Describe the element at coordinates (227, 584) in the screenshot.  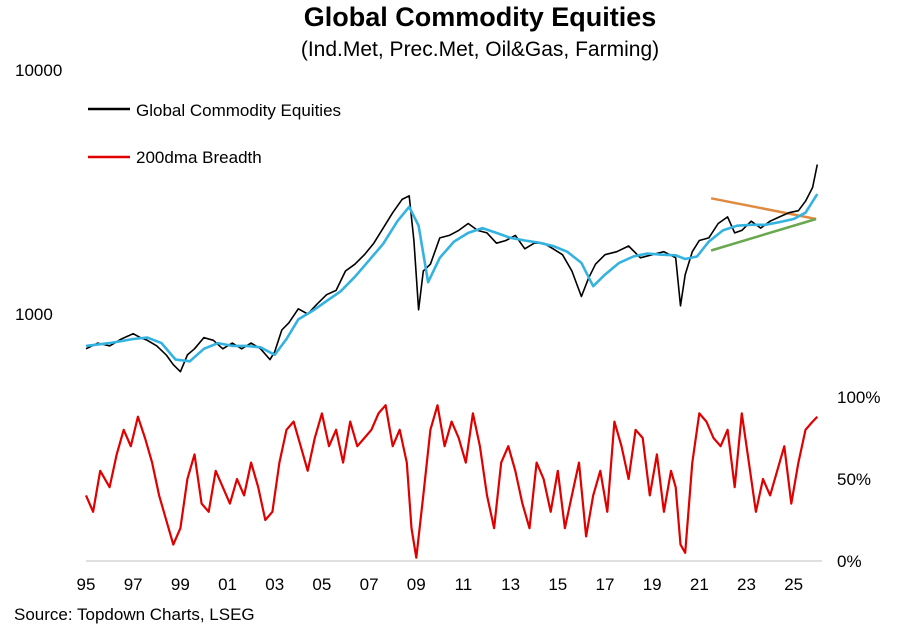
I see `x-tick-label: 01` at that location.